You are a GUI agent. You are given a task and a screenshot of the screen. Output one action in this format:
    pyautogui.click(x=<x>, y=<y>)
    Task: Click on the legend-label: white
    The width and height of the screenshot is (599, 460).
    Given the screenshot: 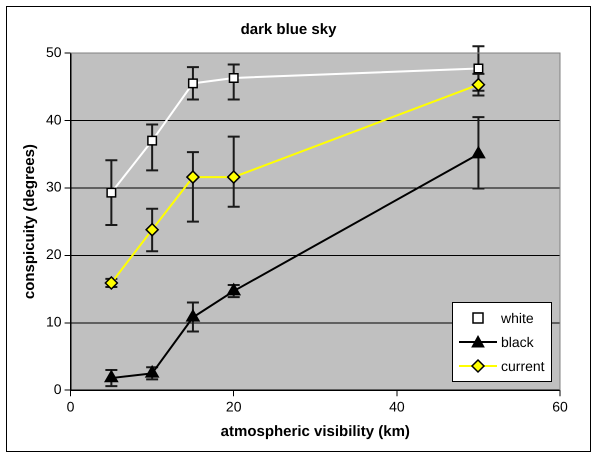 What is the action you would take?
    pyautogui.click(x=517, y=318)
    